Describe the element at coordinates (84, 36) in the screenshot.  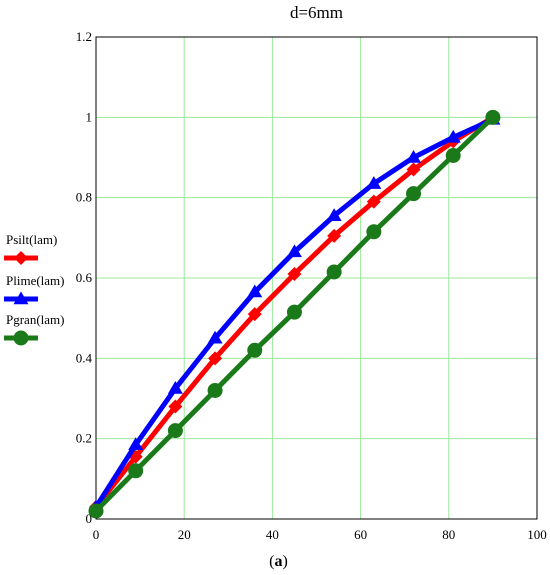
I see `y-tick-label: 1.2` at that location.